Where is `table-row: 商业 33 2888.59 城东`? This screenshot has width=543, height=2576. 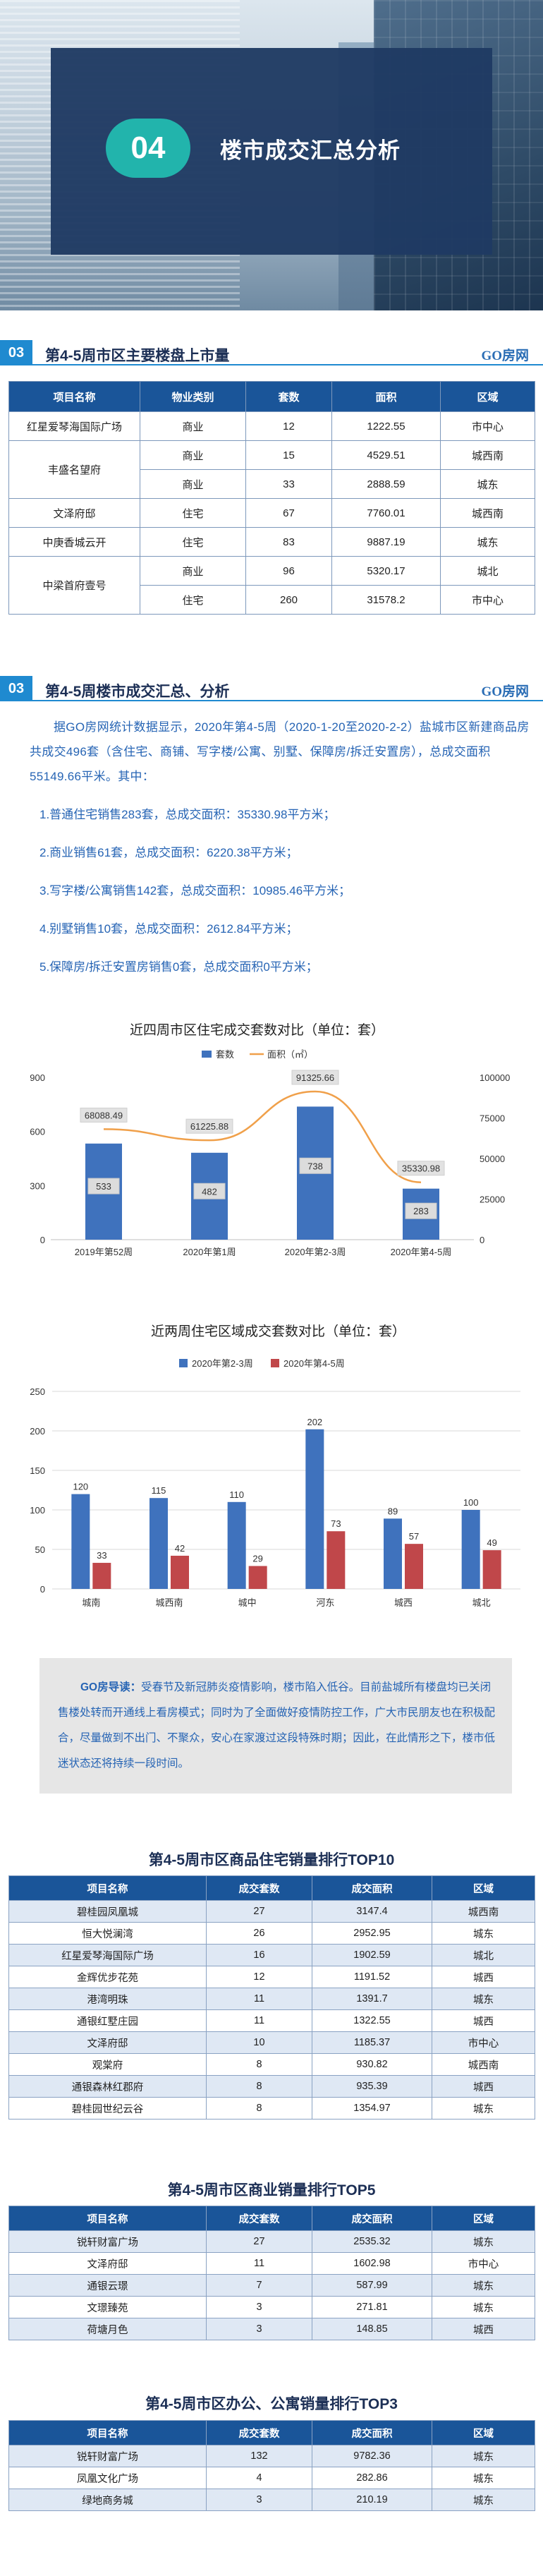
table-row: 商业 33 2888.59 城东 is located at coordinates (272, 484).